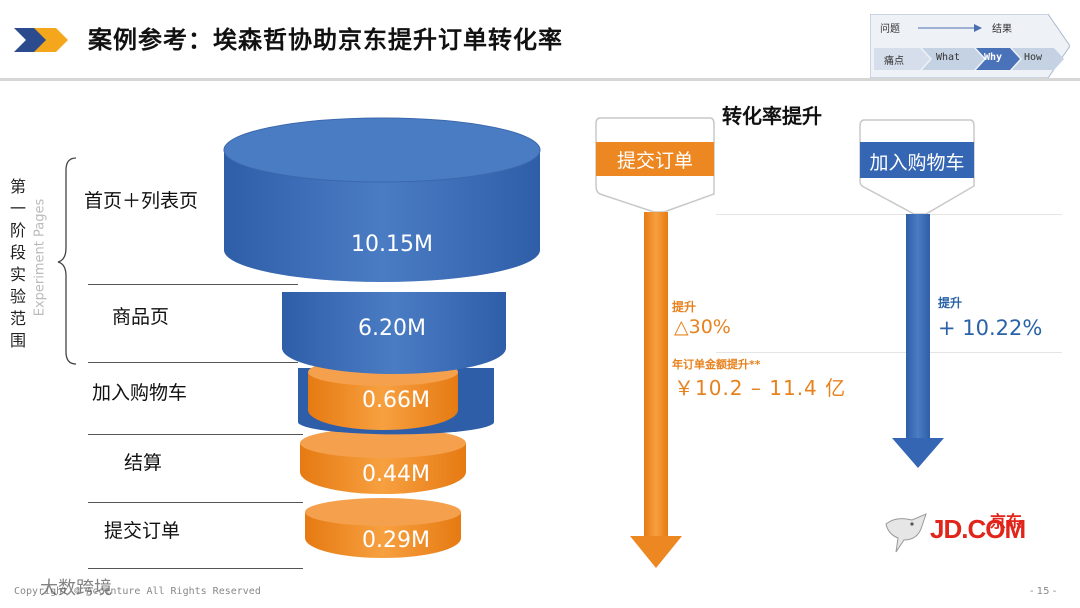 Image resolution: width=1080 pixels, height=608 pixels. I want to click on progress-step-why: Why, so click(993, 57).